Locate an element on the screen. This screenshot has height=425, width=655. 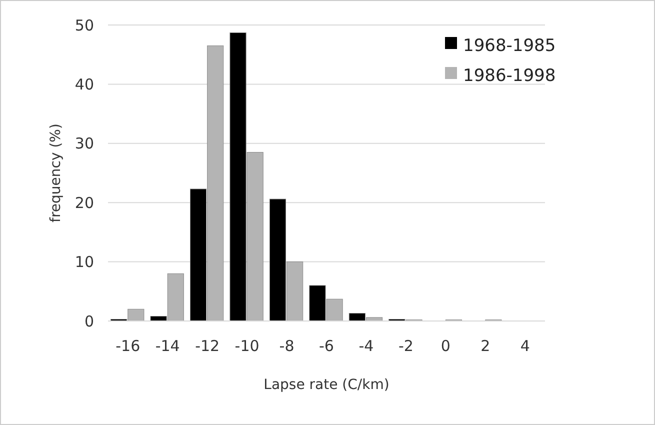
x-tick-label: -8 is located at coordinates (286, 346).